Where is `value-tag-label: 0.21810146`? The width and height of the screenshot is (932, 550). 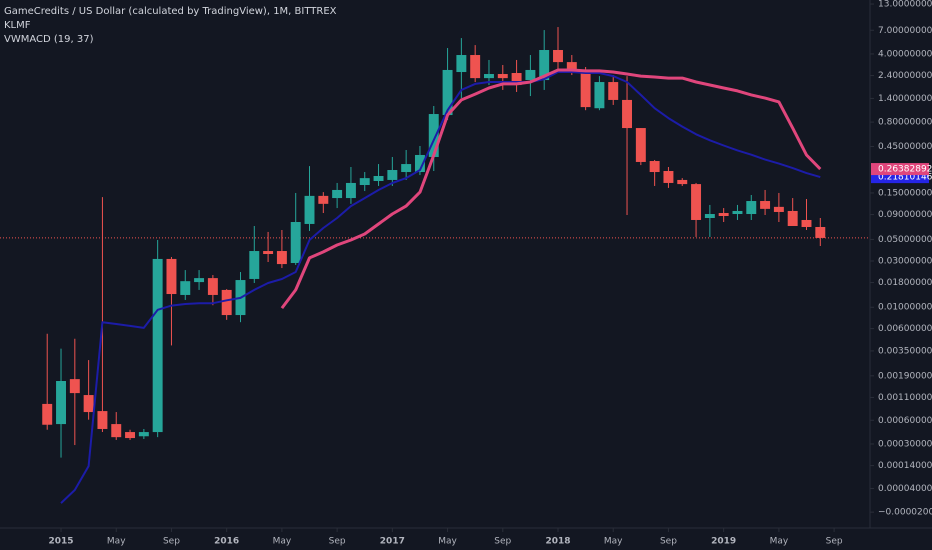 value-tag-label: 0.21810146 is located at coordinates (905, 178).